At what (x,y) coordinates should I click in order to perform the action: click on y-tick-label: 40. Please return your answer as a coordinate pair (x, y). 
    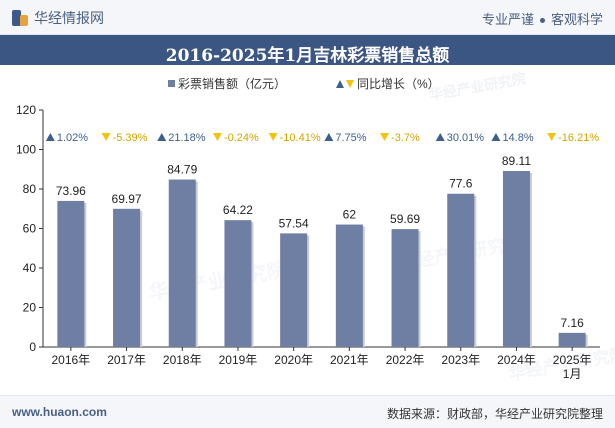
    Looking at the image, I should click on (30, 268).